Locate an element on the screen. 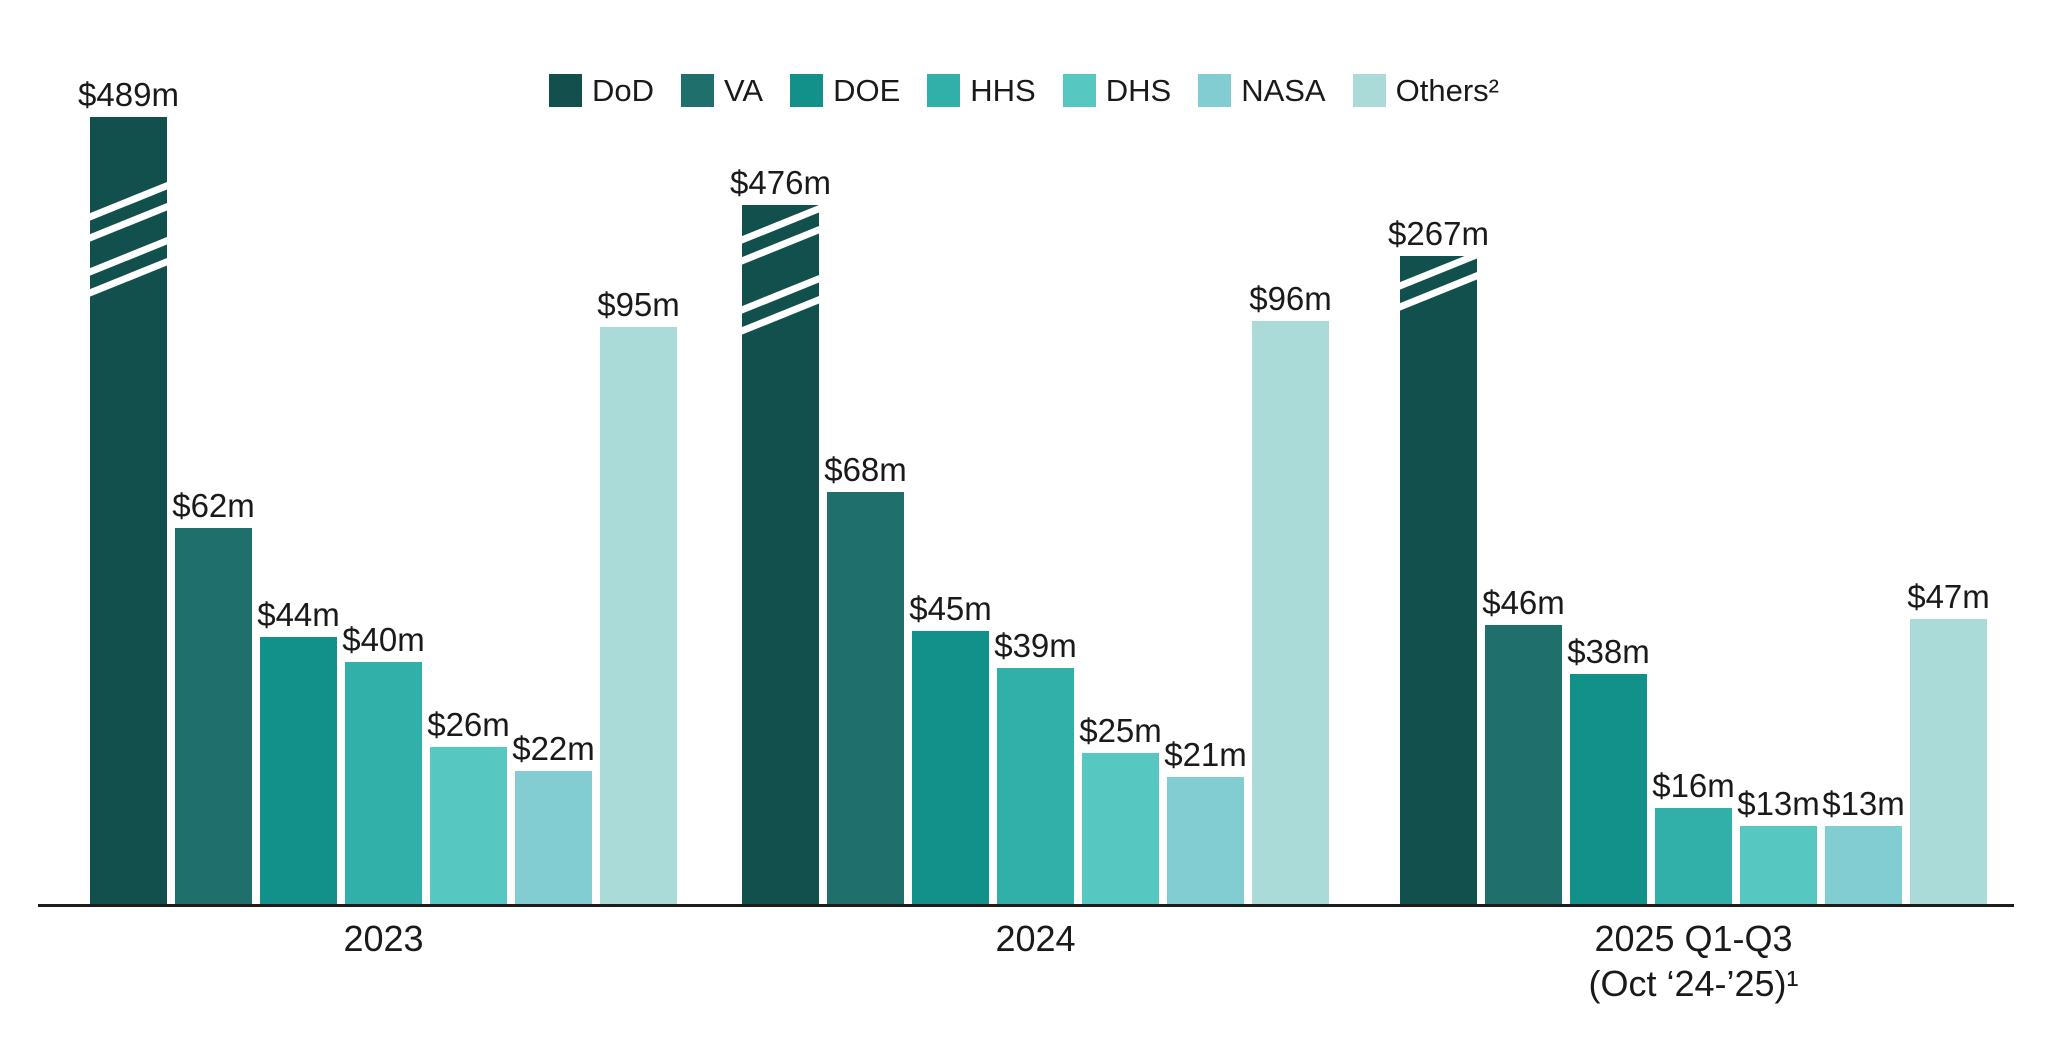 Image resolution: width=2048 pixels, height=1040 pixels. bar: $95m is located at coordinates (638, 596).